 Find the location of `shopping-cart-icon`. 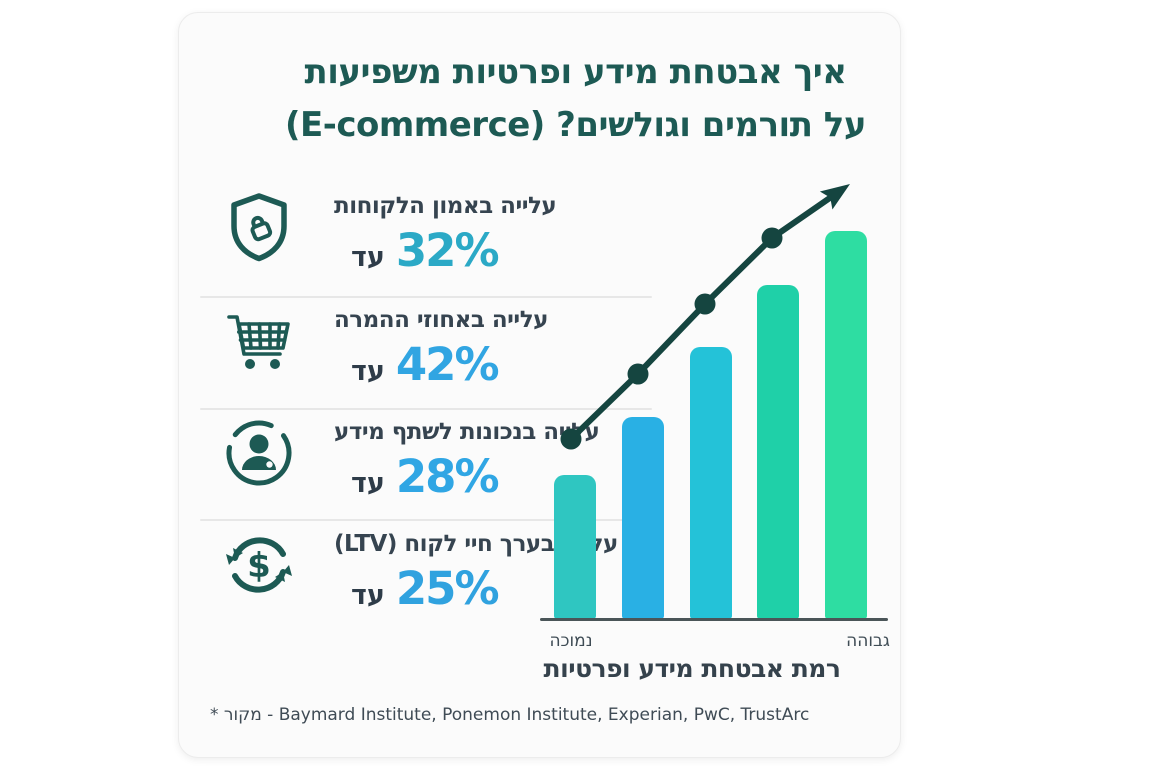

shopping-cart-icon is located at coordinates (259, 341).